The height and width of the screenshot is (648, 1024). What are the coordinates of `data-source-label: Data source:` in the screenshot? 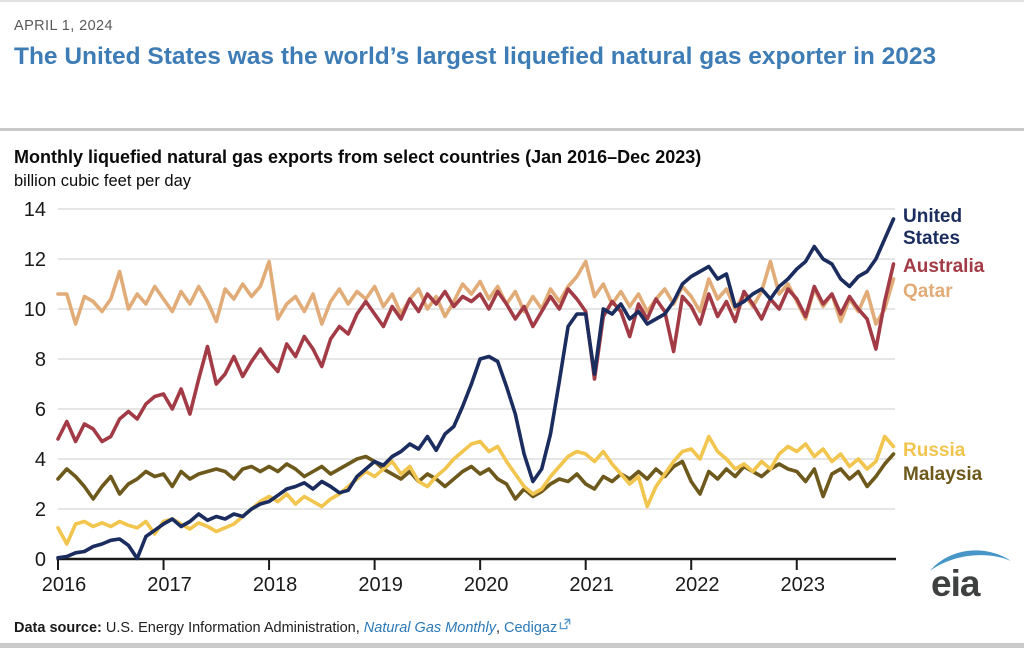 It's located at (58, 628).